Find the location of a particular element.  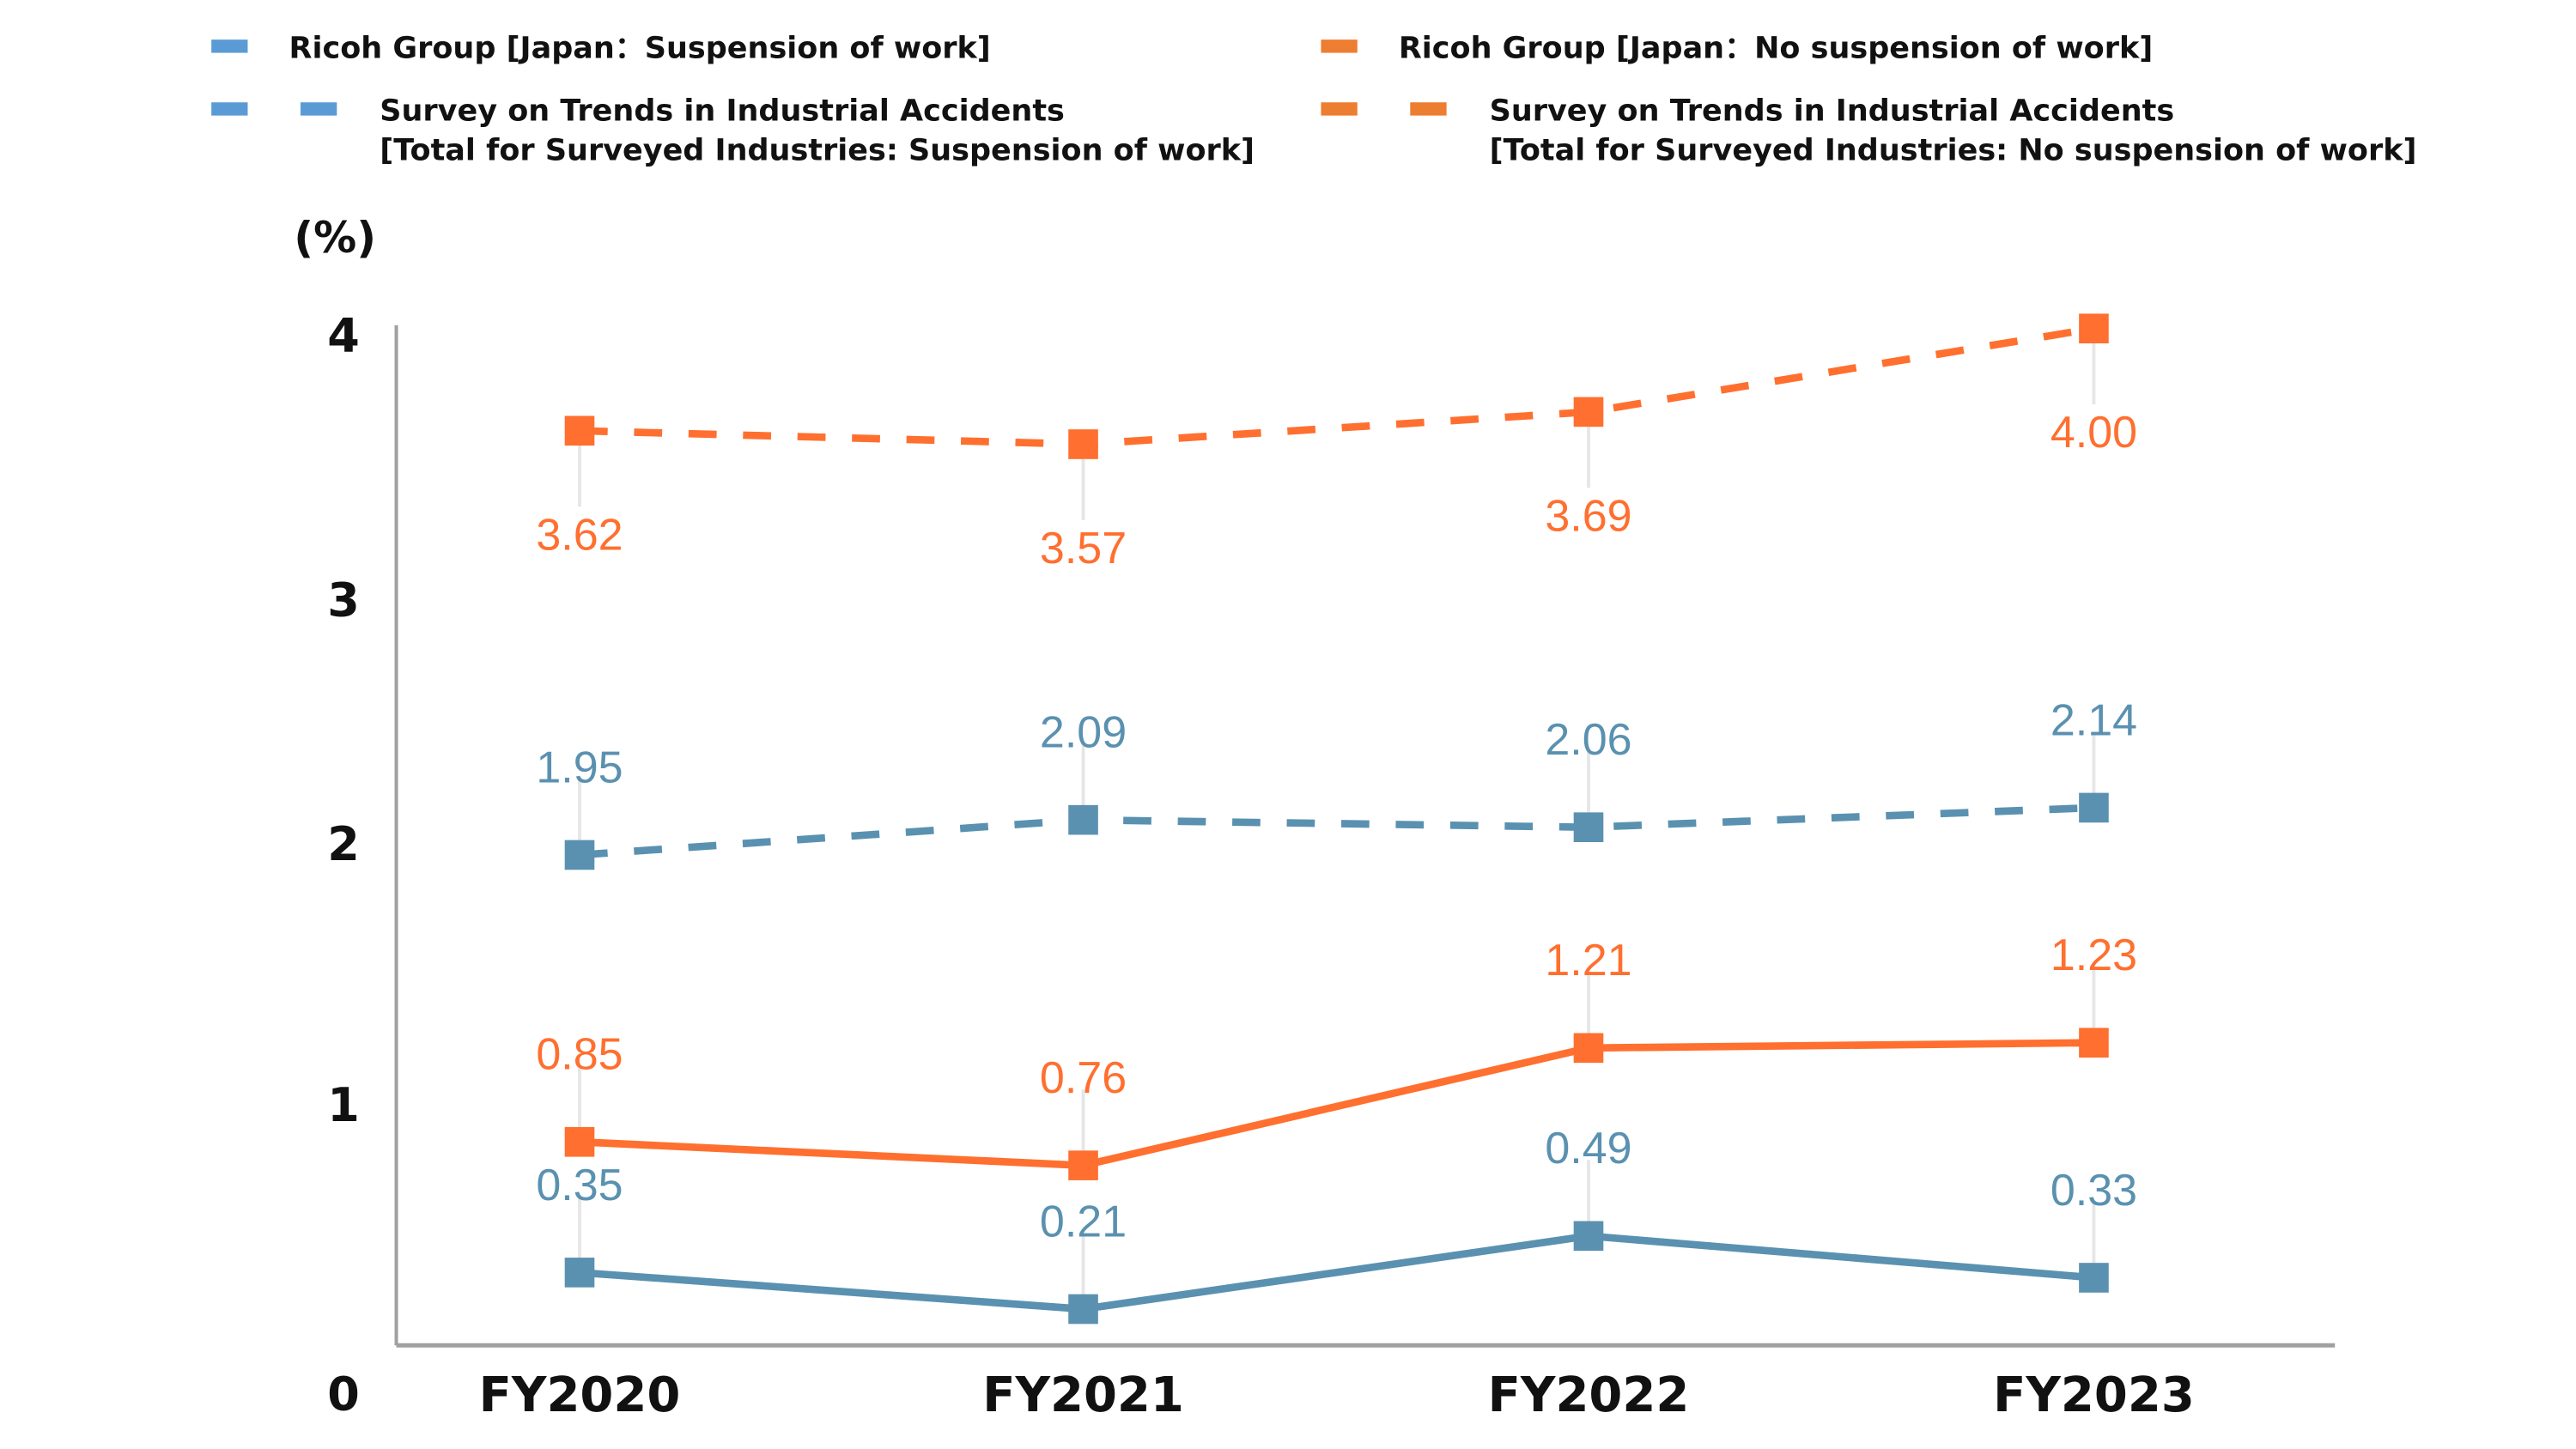

data-label-2-fy2023: 1.23 is located at coordinates (2093, 955).